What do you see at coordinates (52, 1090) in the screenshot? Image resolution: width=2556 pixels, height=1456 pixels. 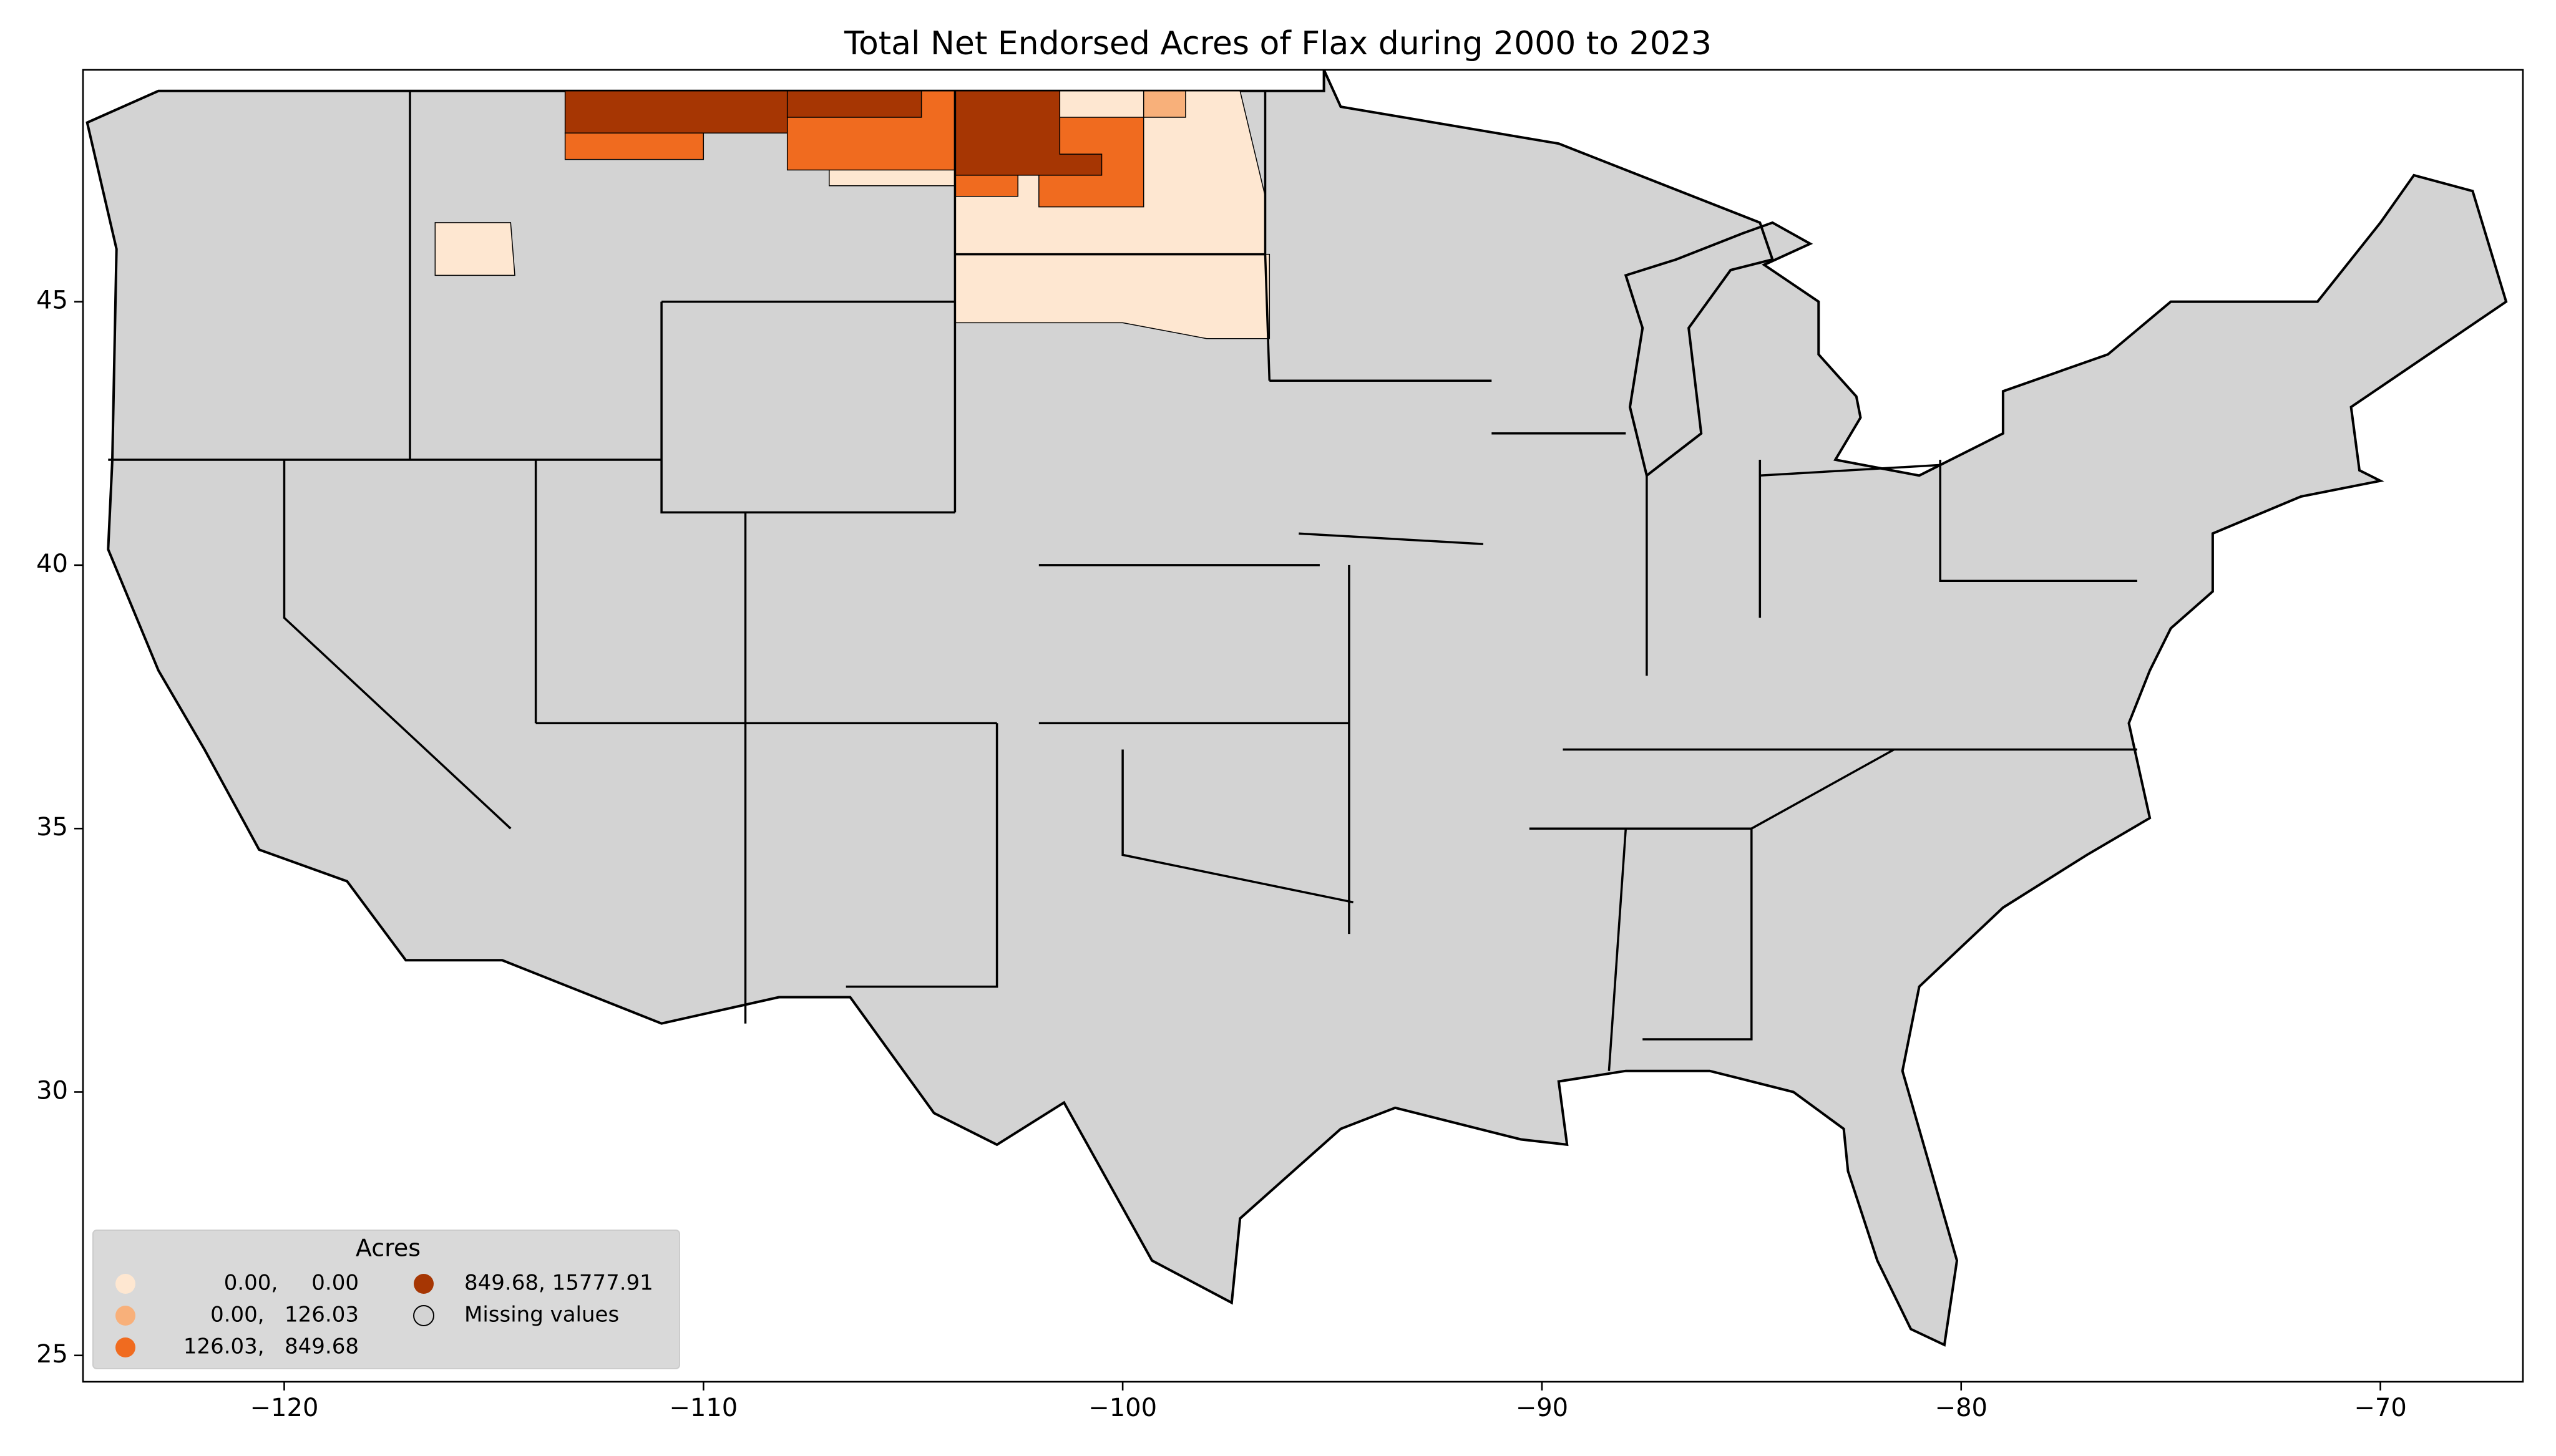 I see `y-tick-label: 30` at bounding box center [52, 1090].